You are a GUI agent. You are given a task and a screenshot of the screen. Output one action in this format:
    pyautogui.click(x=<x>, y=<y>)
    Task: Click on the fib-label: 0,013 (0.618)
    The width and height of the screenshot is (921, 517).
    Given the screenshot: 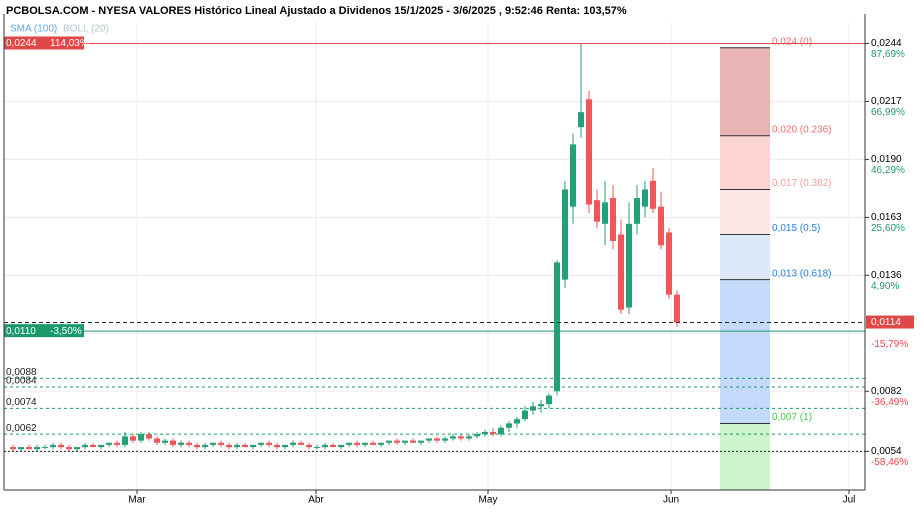 What is the action you would take?
    pyautogui.click(x=802, y=273)
    